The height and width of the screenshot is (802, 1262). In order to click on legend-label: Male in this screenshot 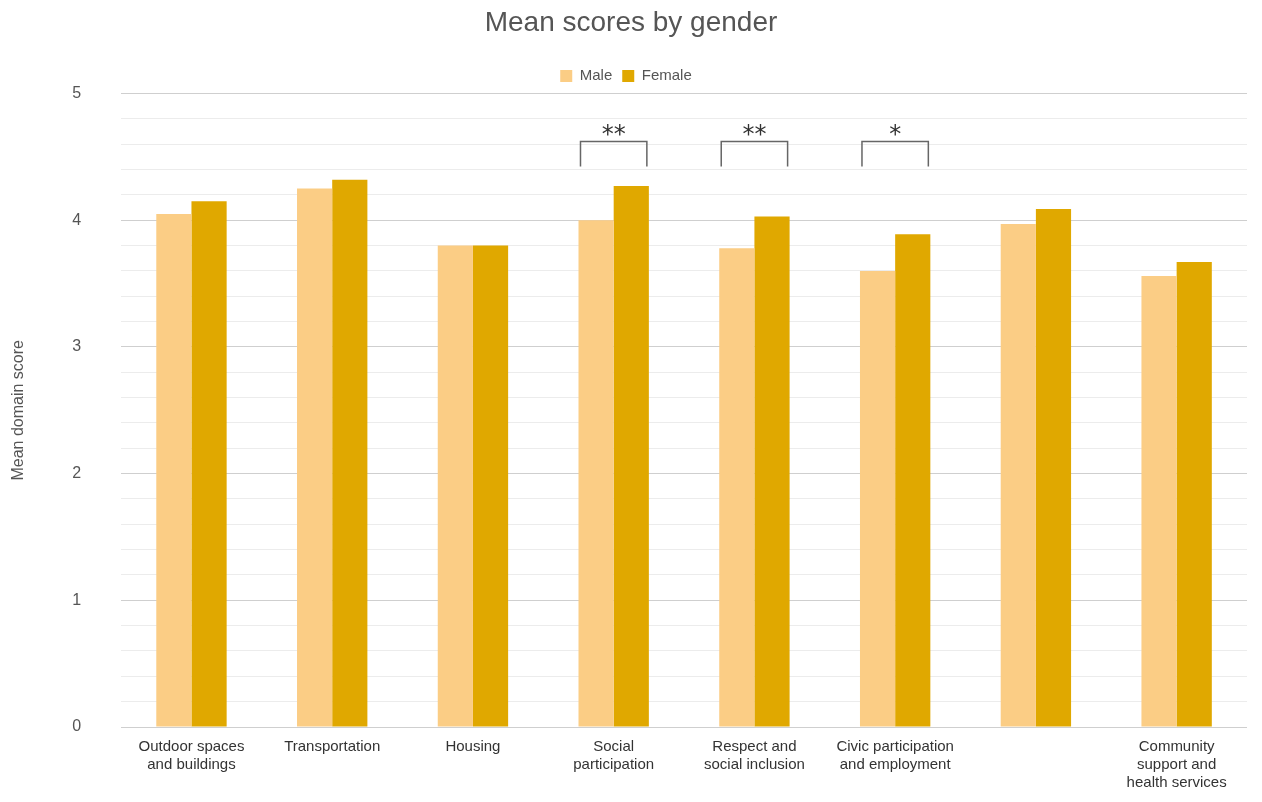, I will do `click(596, 75)`.